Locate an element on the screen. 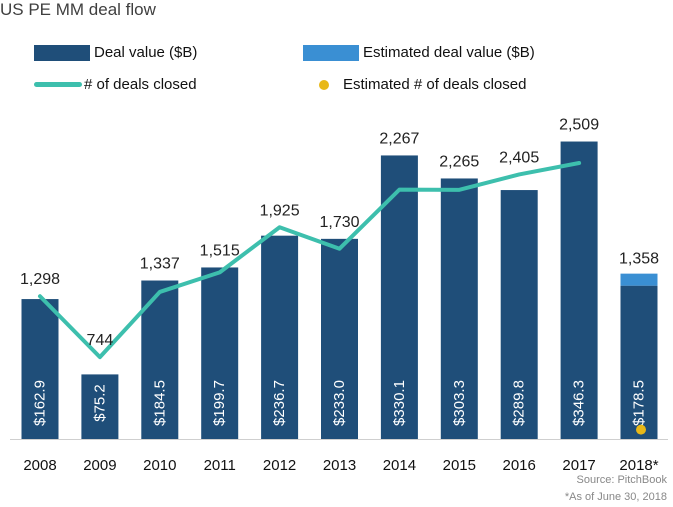  x-tick-label-2014: 2014 is located at coordinates (399, 465).